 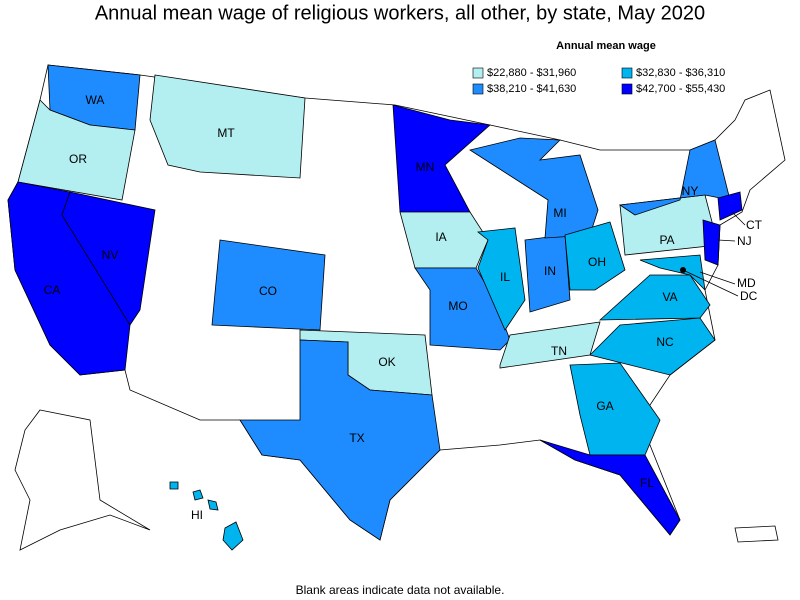 What do you see at coordinates (756, 534) in the screenshot?
I see `puerto-rico` at bounding box center [756, 534].